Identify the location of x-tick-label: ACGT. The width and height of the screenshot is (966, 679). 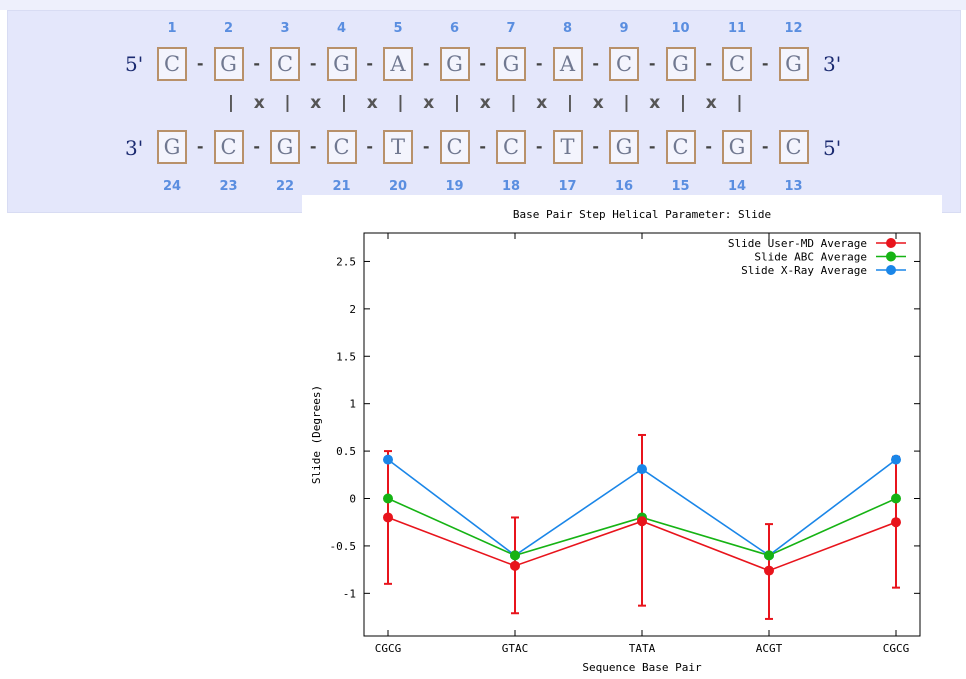
(769, 648).